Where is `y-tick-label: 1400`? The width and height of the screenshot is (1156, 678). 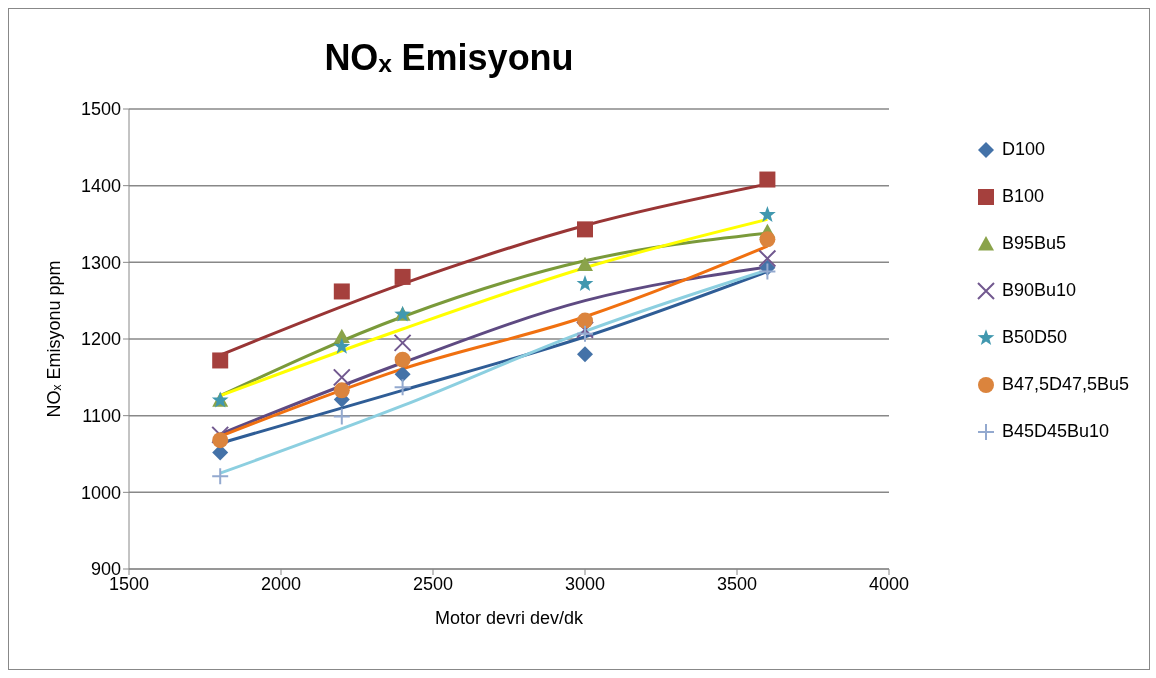 y-tick-label: 1400 is located at coordinates (100, 186).